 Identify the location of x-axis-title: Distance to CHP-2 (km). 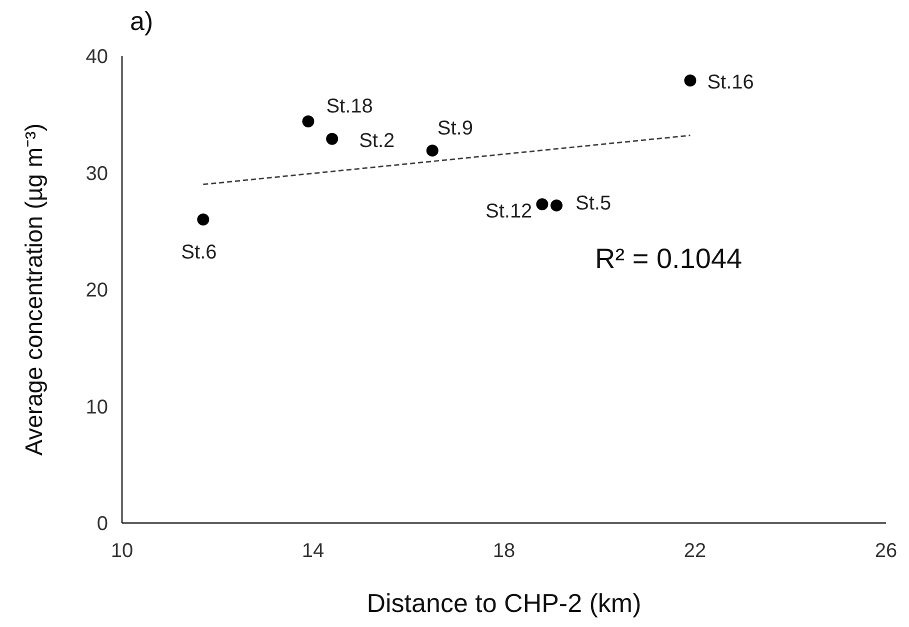
(504, 603).